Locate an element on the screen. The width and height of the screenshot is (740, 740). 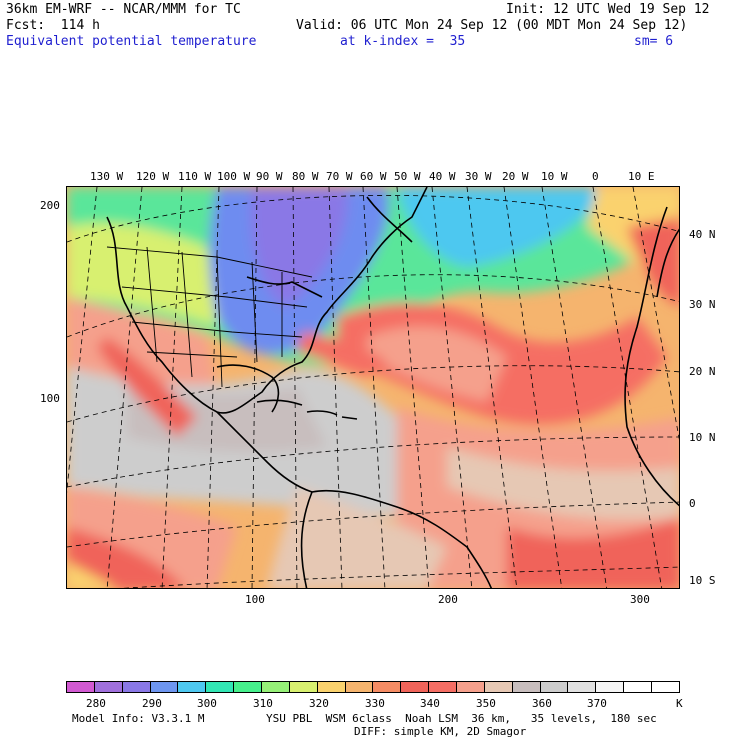
colorbar-label: 370 is located at coordinates (597, 703).